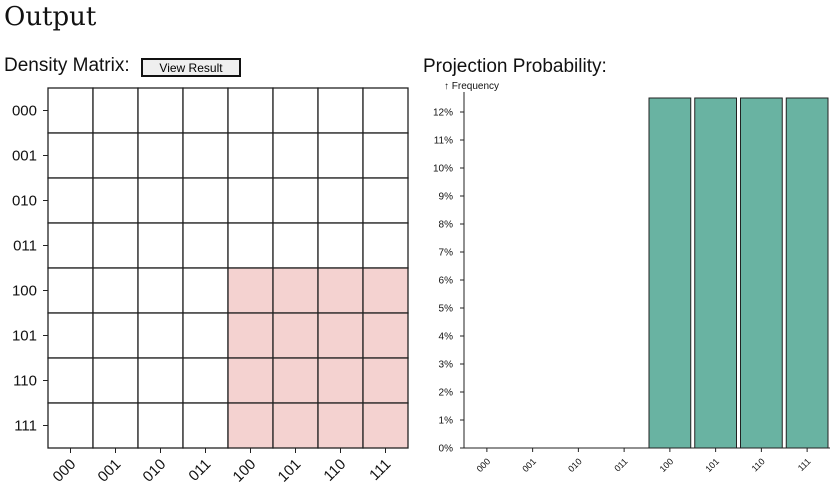 This screenshot has height=491, width=833. I want to click on row-label: 111, so click(25, 426).